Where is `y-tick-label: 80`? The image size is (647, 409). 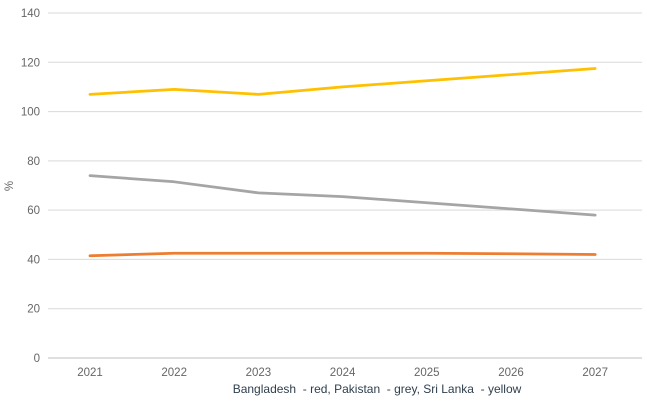
y-tick-label: 80 is located at coordinates (33, 162).